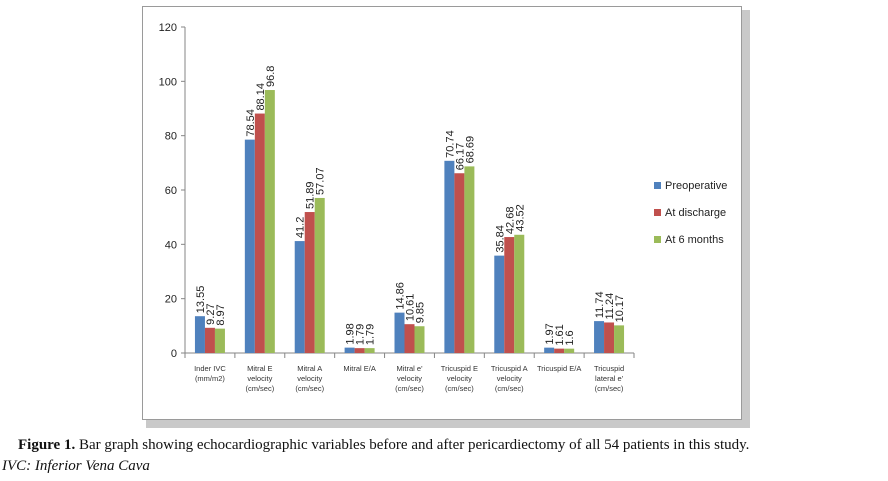 The image size is (888, 481). What do you see at coordinates (174, 354) in the screenshot?
I see `y-tick-label: 0` at bounding box center [174, 354].